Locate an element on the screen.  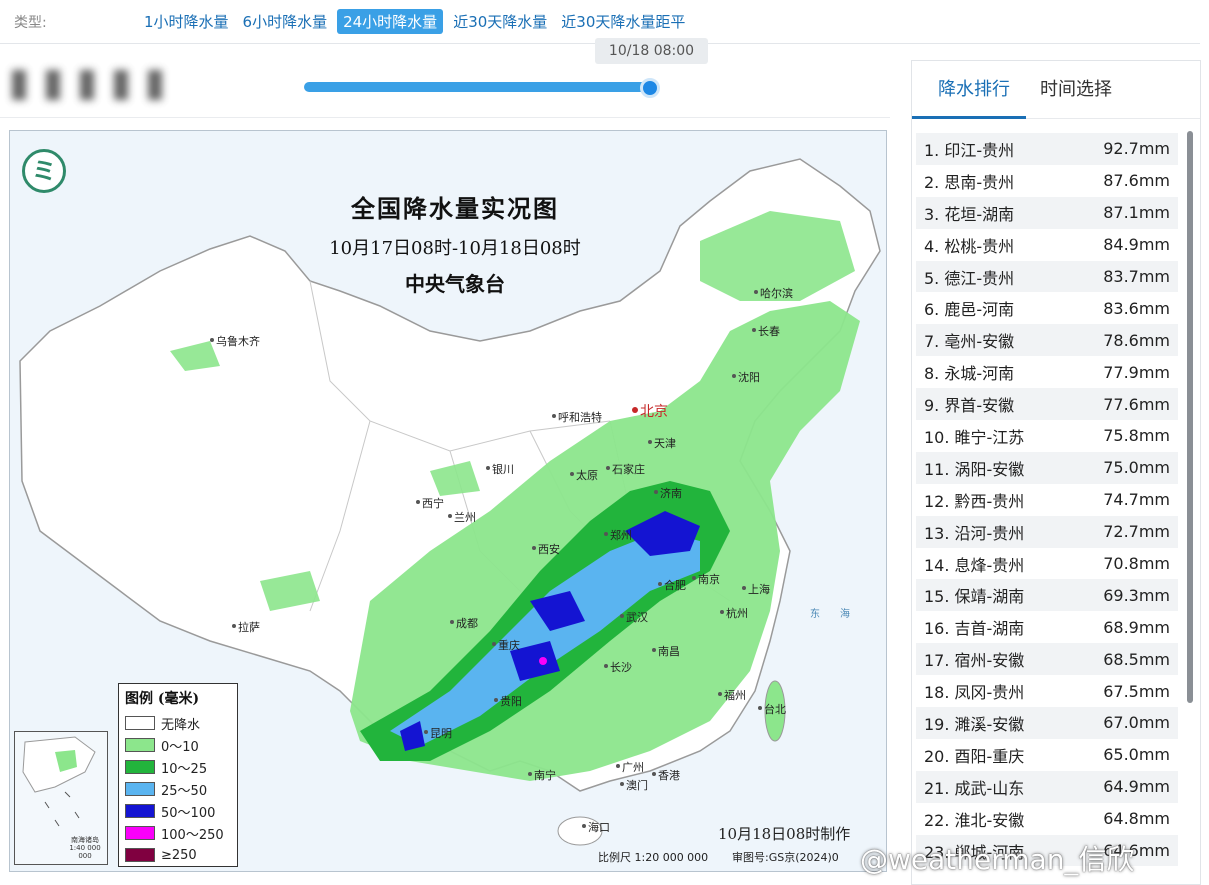
city-hongkong: 香港 is located at coordinates (666, 775).